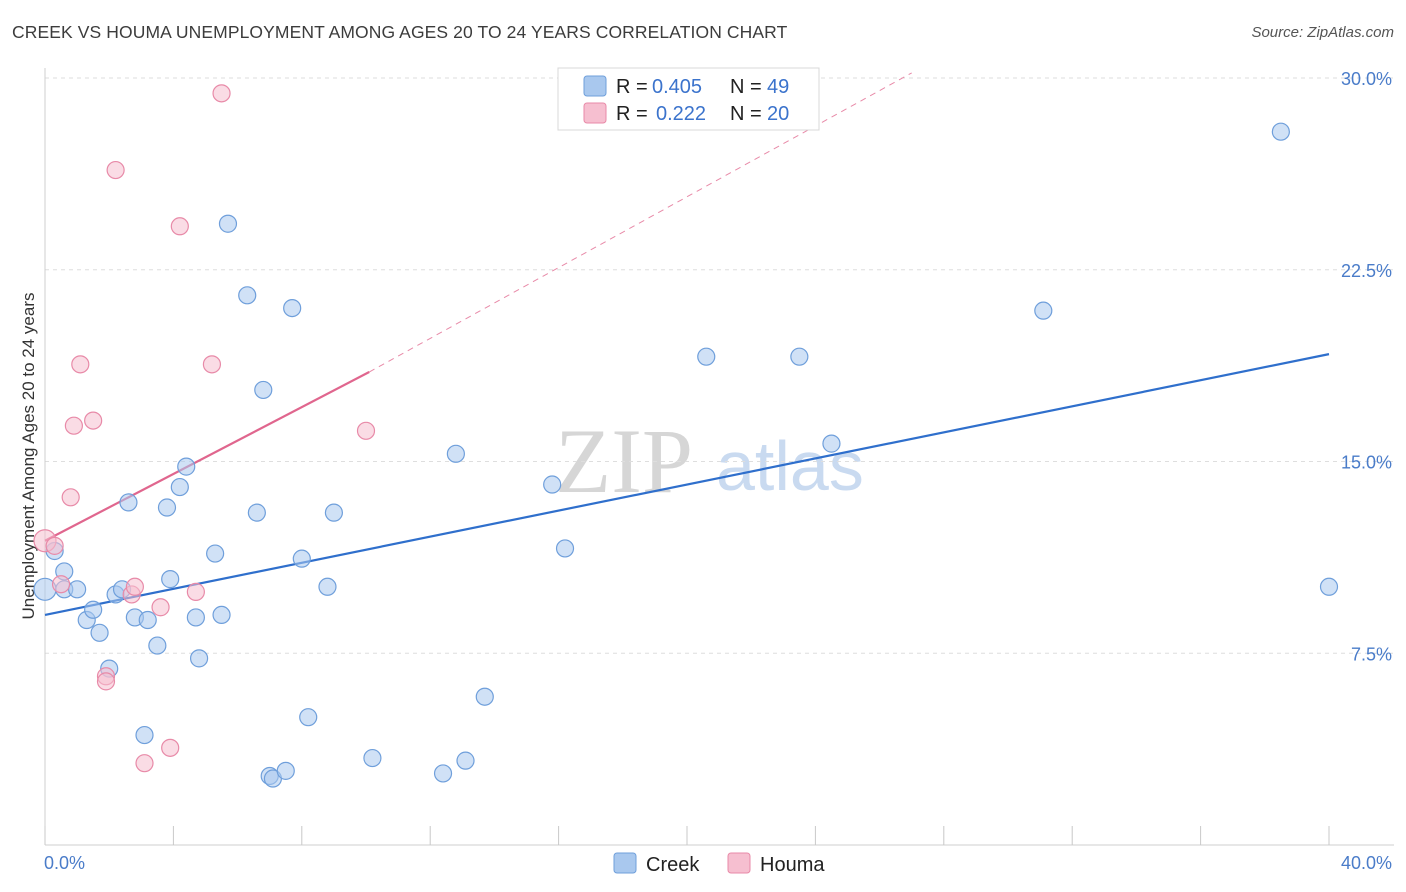 The width and height of the screenshot is (1406, 892). I want to click on legend-creek-r-value: 0.405, so click(677, 87).